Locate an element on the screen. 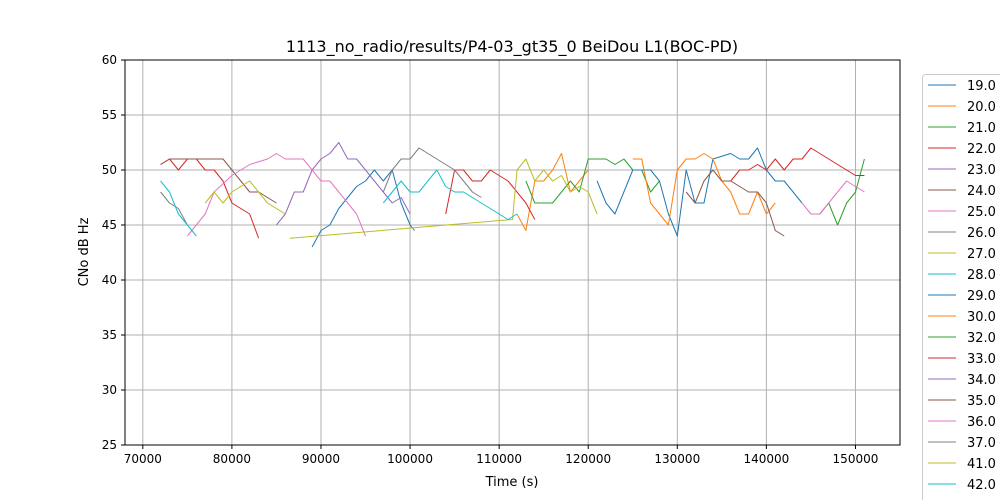 This screenshot has height=504, width=1000. x-tick-label: 80000 is located at coordinates (232, 459).